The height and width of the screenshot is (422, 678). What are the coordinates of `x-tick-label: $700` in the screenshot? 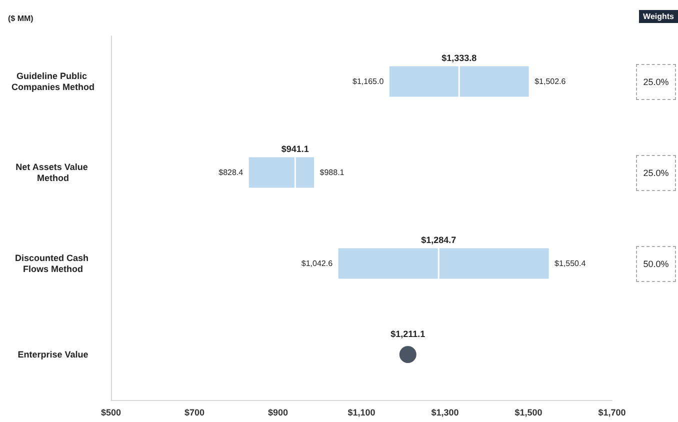 It's located at (194, 413).